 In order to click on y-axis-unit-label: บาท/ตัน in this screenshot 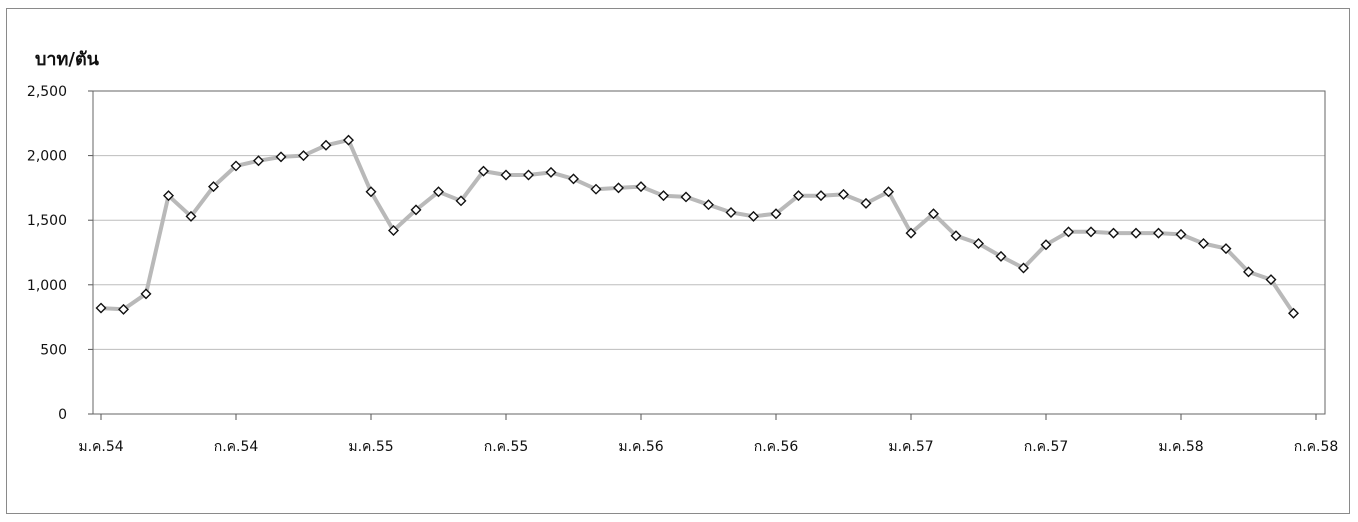, I will do `click(67, 59)`.